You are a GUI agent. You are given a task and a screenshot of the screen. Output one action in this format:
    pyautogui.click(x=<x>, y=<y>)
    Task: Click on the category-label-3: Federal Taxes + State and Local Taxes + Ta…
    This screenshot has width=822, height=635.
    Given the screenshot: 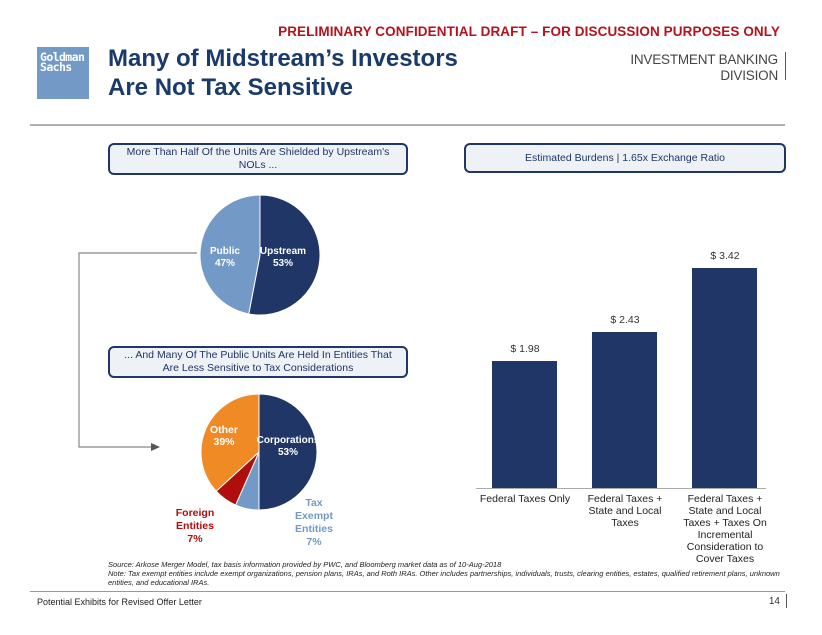 What is the action you would take?
    pyautogui.click(x=725, y=529)
    